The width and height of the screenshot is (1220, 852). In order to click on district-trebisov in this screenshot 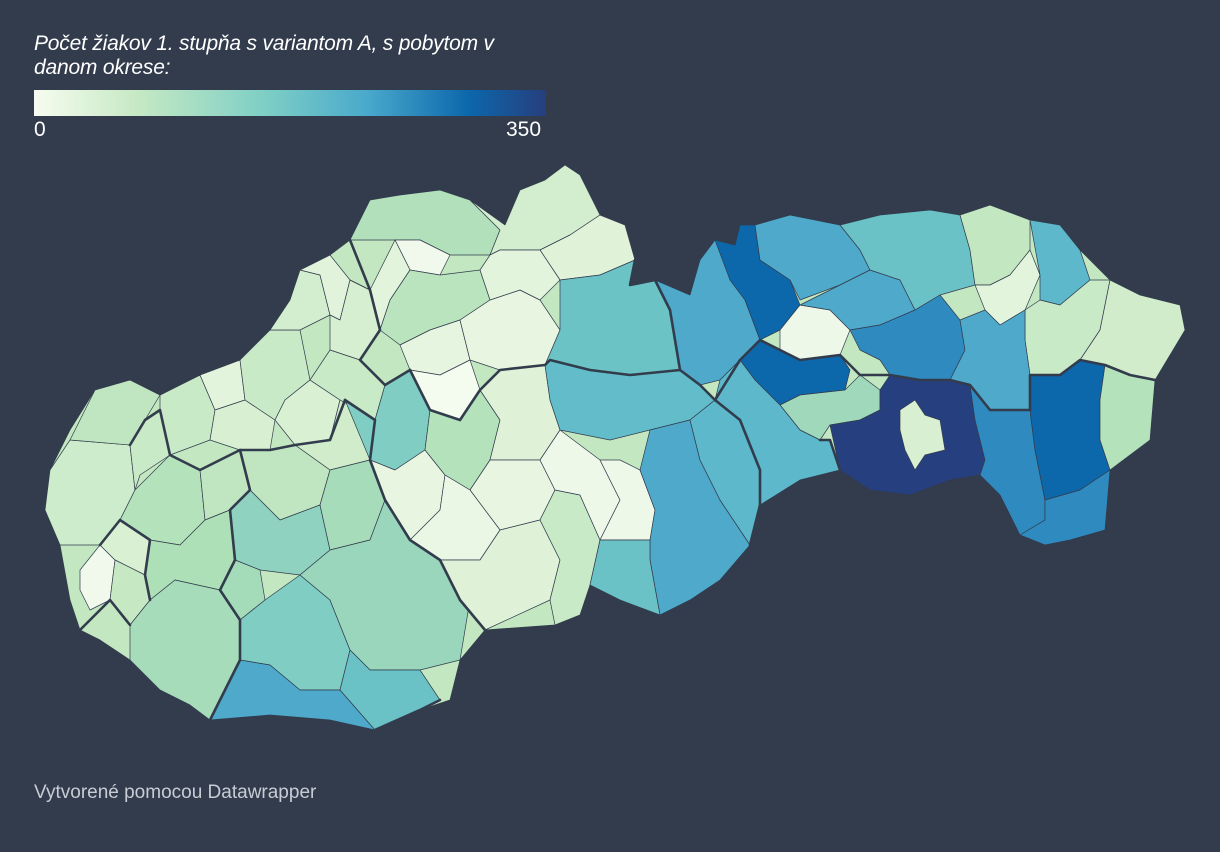, I will do `click(1065, 507)`.